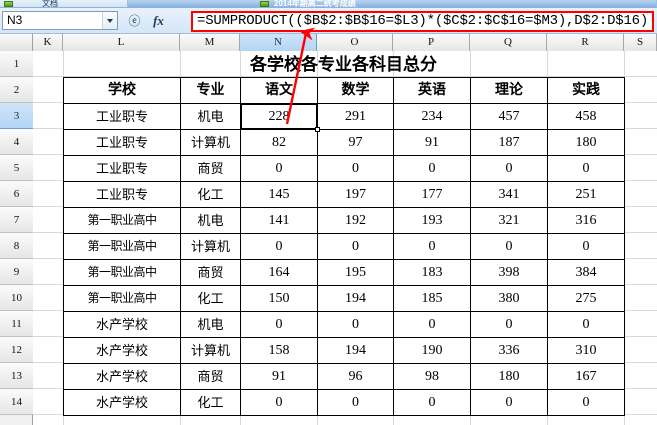 The height and width of the screenshot is (425, 657). Describe the element at coordinates (279, 90) in the screenshot. I see `table-header-chinese: 语文` at that location.